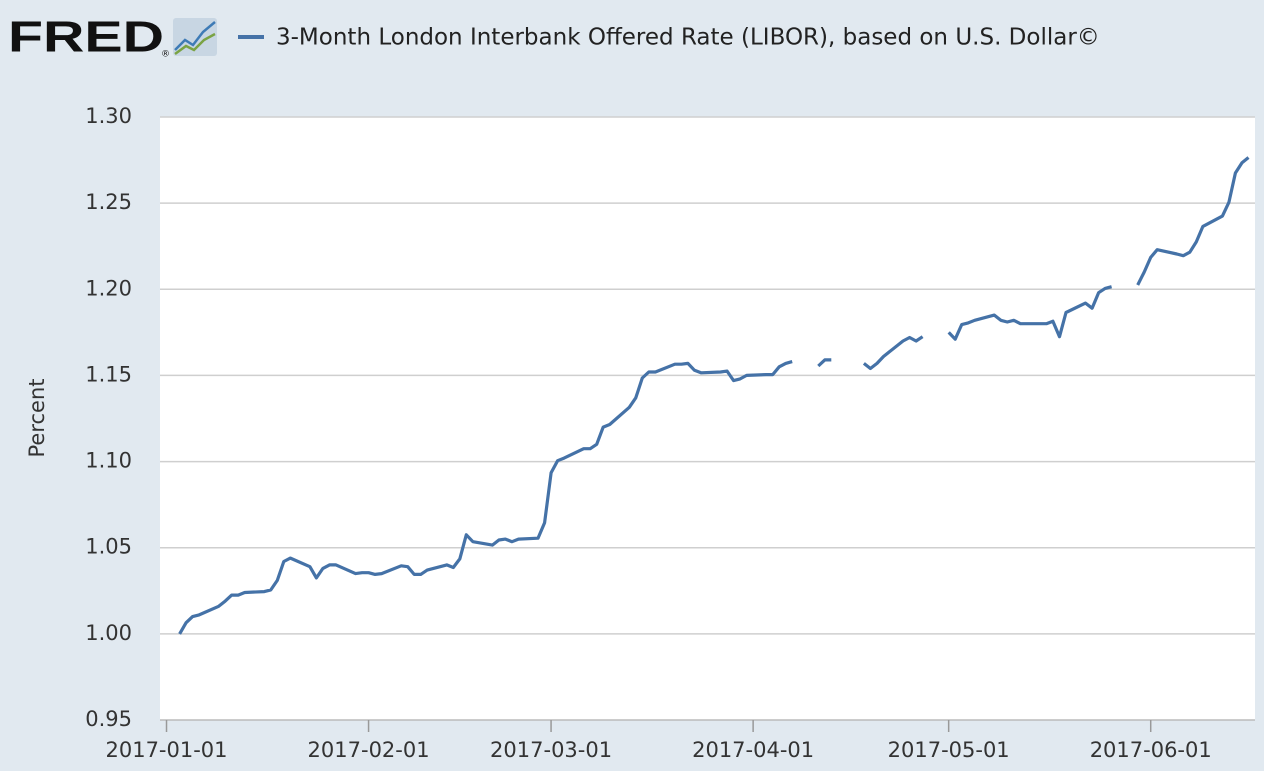 The image size is (1264, 771). I want to click on y-tick-label: 1.30, so click(108, 116).